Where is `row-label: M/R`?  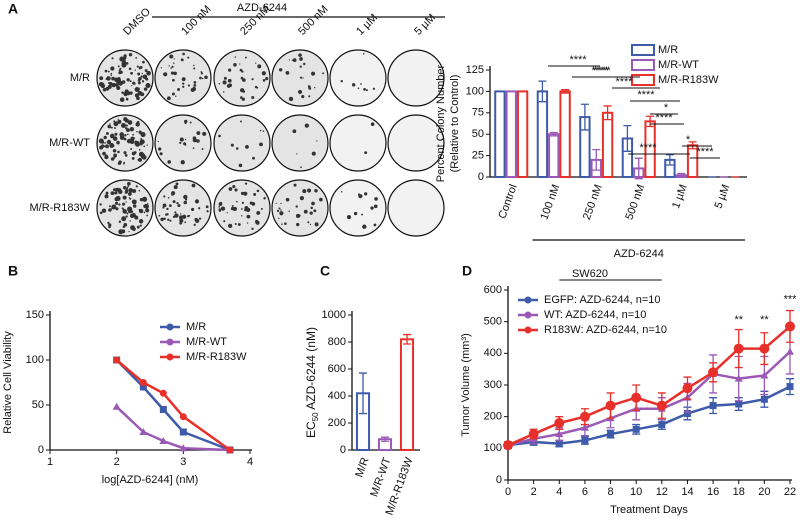
row-label: M/R is located at coordinates (80, 78).